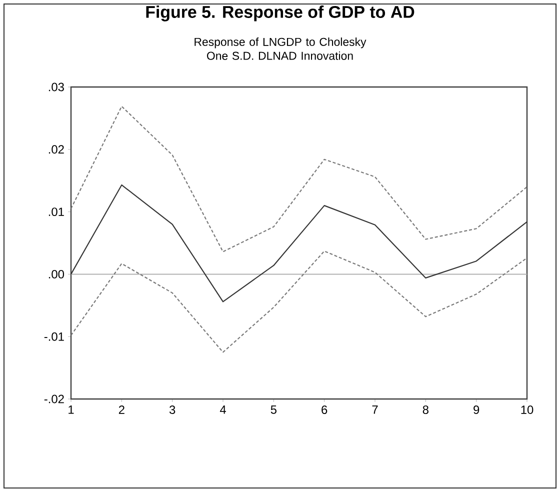 This screenshot has height=492, width=560. Describe the element at coordinates (172, 410) in the screenshot. I see `x-tick-label: 3` at that location.